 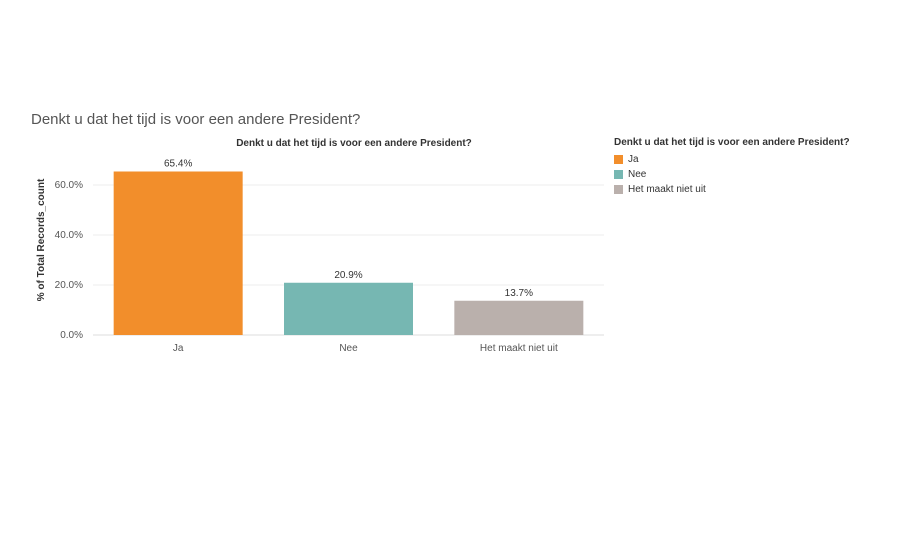 What do you see at coordinates (71, 335) in the screenshot?
I see `y-tick-label: 0.0%` at bounding box center [71, 335].